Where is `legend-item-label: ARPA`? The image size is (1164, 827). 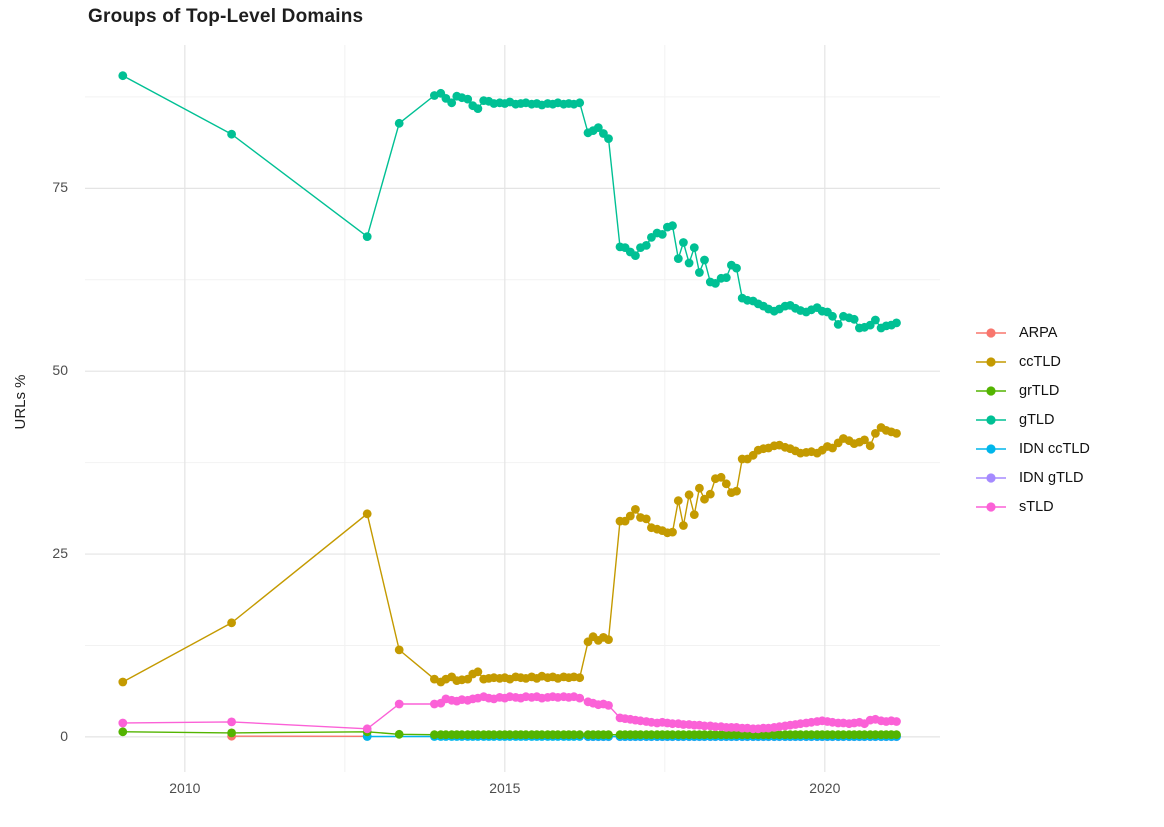
legend-item-label: ARPA is located at coordinates (1038, 332).